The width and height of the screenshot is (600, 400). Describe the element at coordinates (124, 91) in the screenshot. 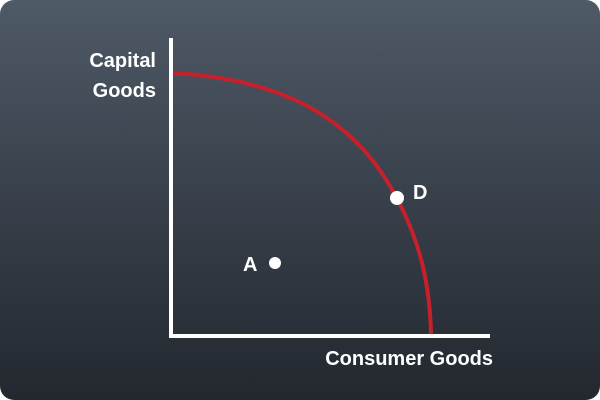

I see `y-axis-label-line2: Goods` at that location.